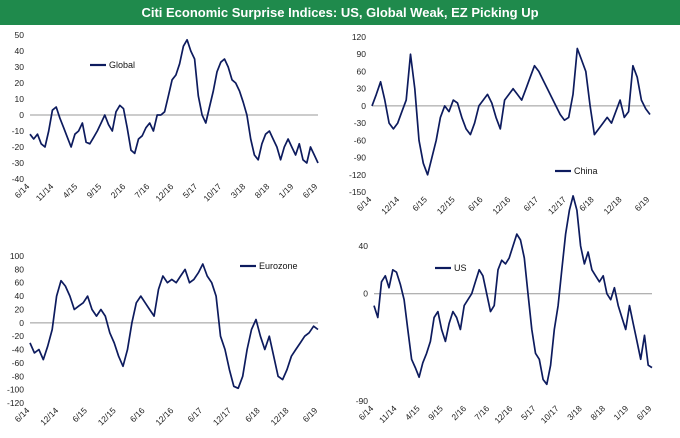 The height and width of the screenshot is (438, 680). Describe the element at coordinates (20, 269) in the screenshot. I see `y-tick-label: 80` at that location.